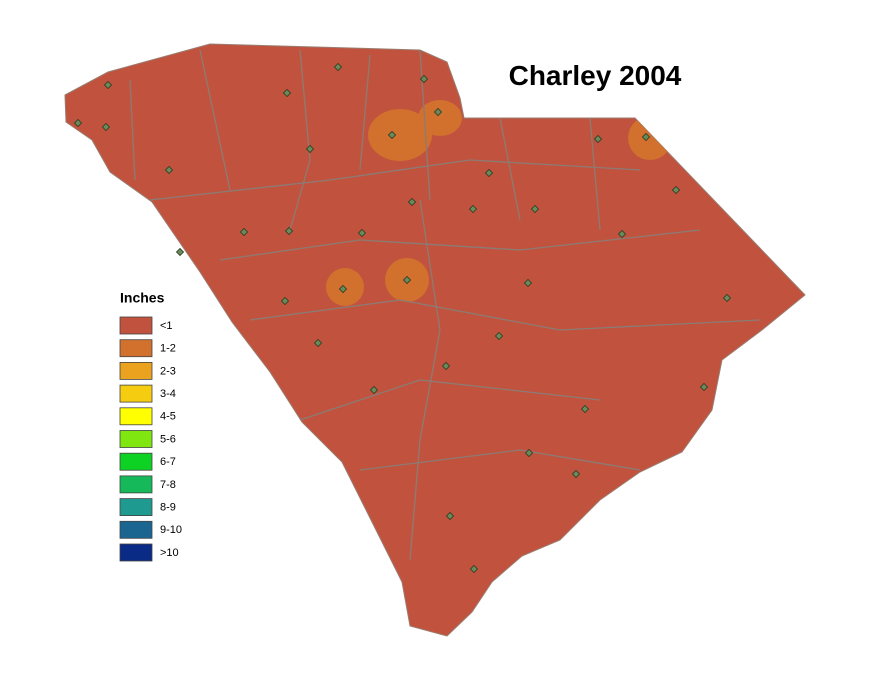 The image size is (880, 680). What do you see at coordinates (166, 326) in the screenshot?
I see `legend-label: <1` at bounding box center [166, 326].